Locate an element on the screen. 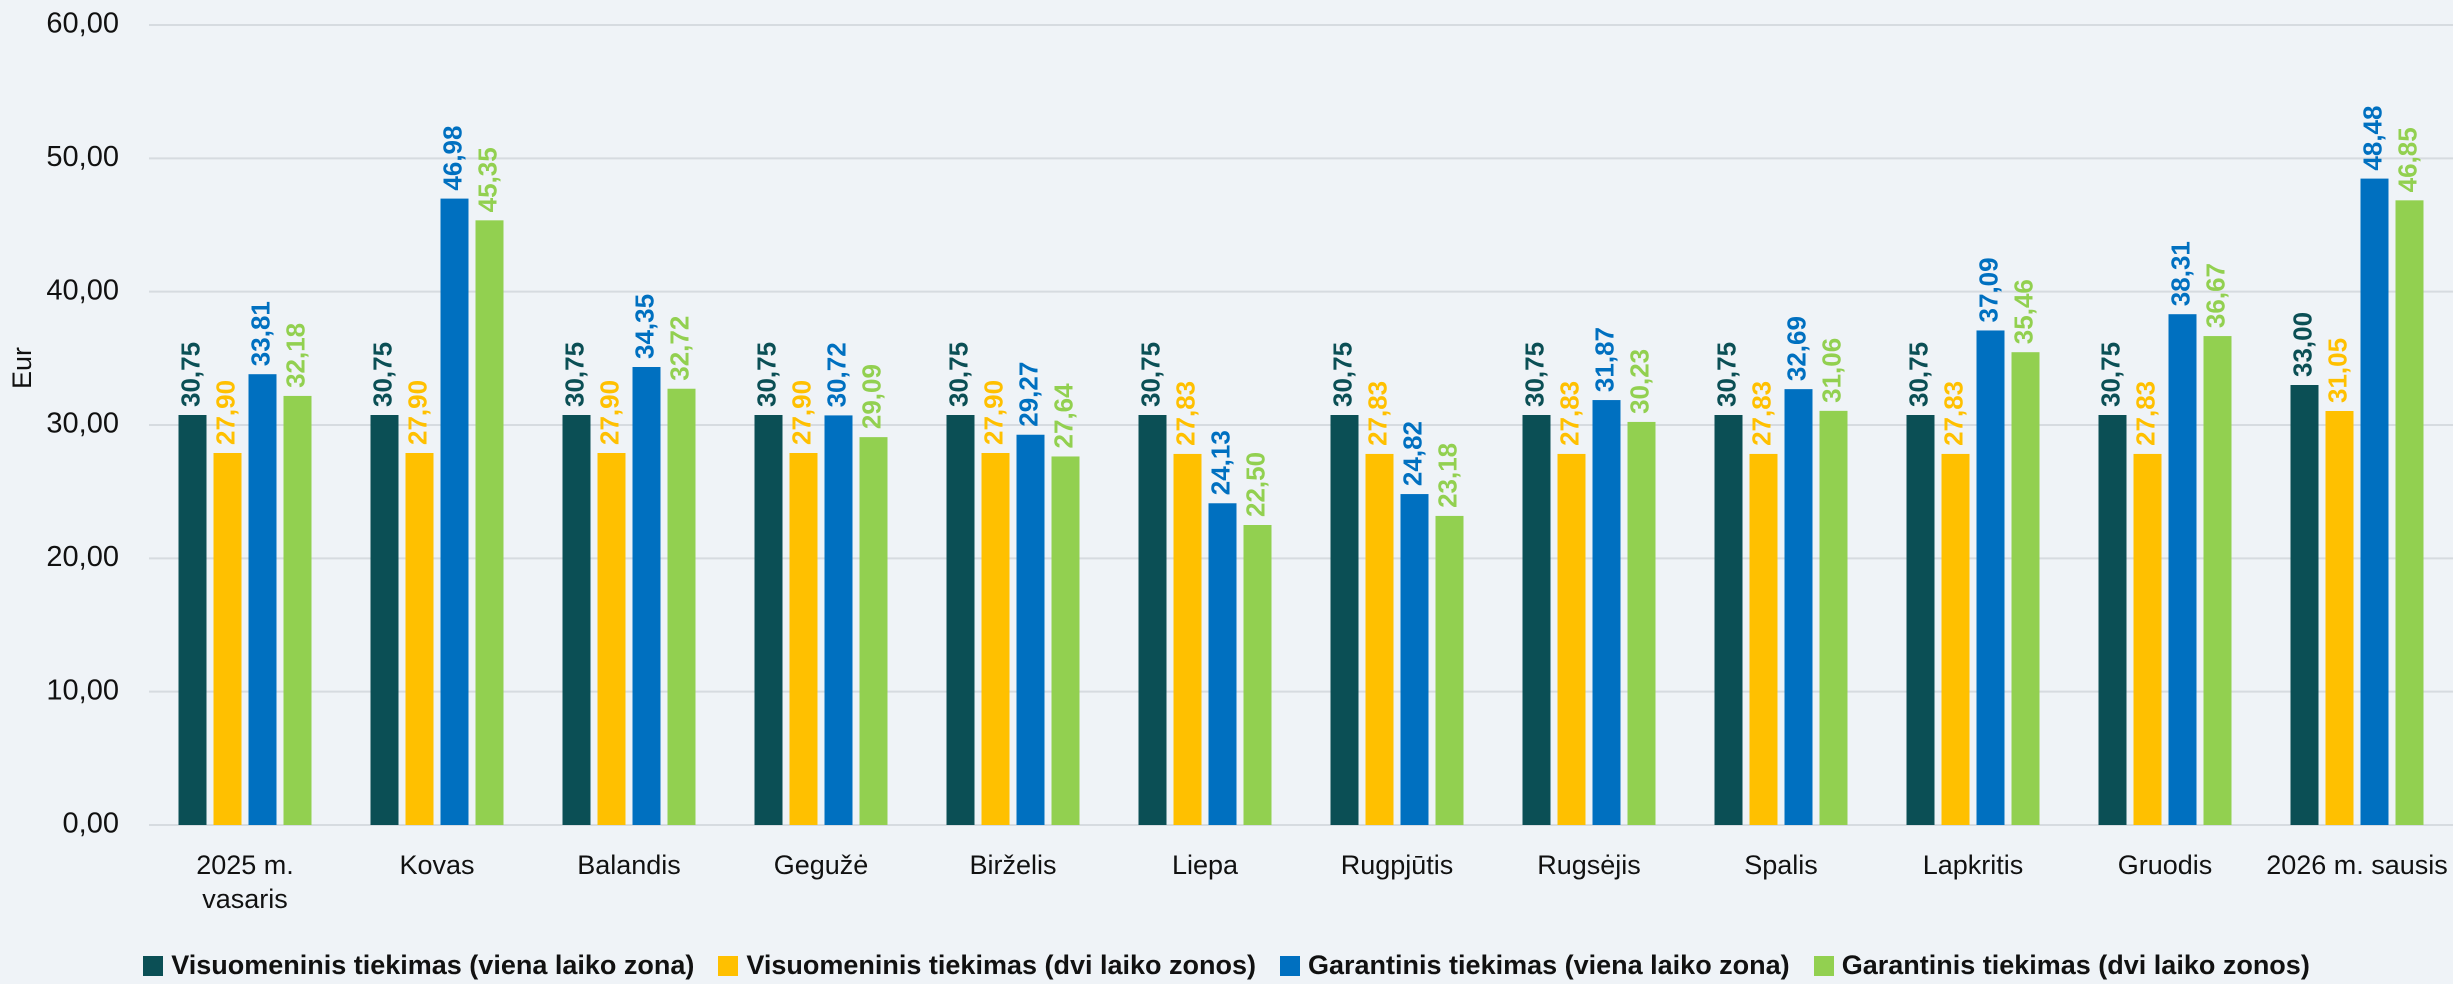 The height and width of the screenshot is (984, 2453). data-label: 23,18 is located at coordinates (1447, 475).